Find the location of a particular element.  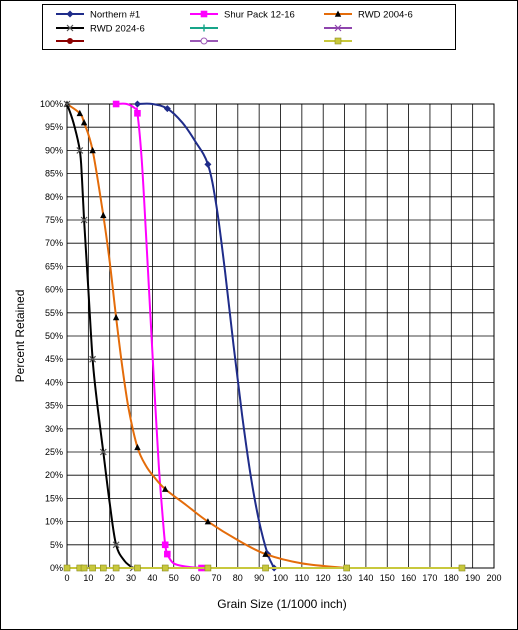

x-tick-label: 170 is located at coordinates (429, 578).